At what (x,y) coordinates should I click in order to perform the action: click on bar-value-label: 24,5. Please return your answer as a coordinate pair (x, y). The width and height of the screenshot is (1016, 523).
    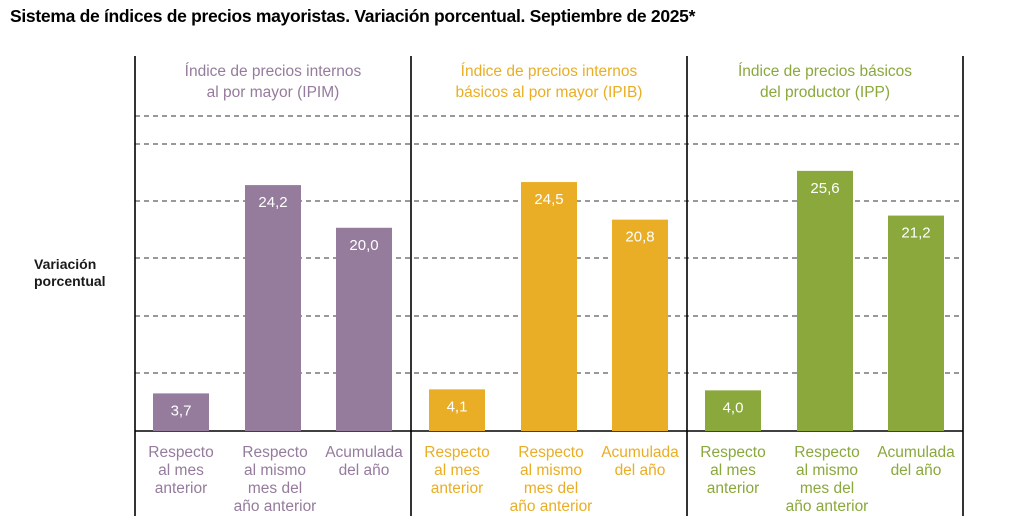
    Looking at the image, I should click on (548, 199).